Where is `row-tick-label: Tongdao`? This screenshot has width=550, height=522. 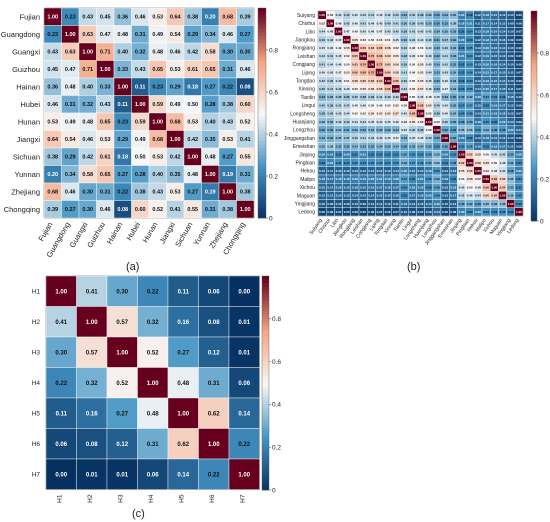
row-tick-label: Tongdao is located at coordinates (305, 81).